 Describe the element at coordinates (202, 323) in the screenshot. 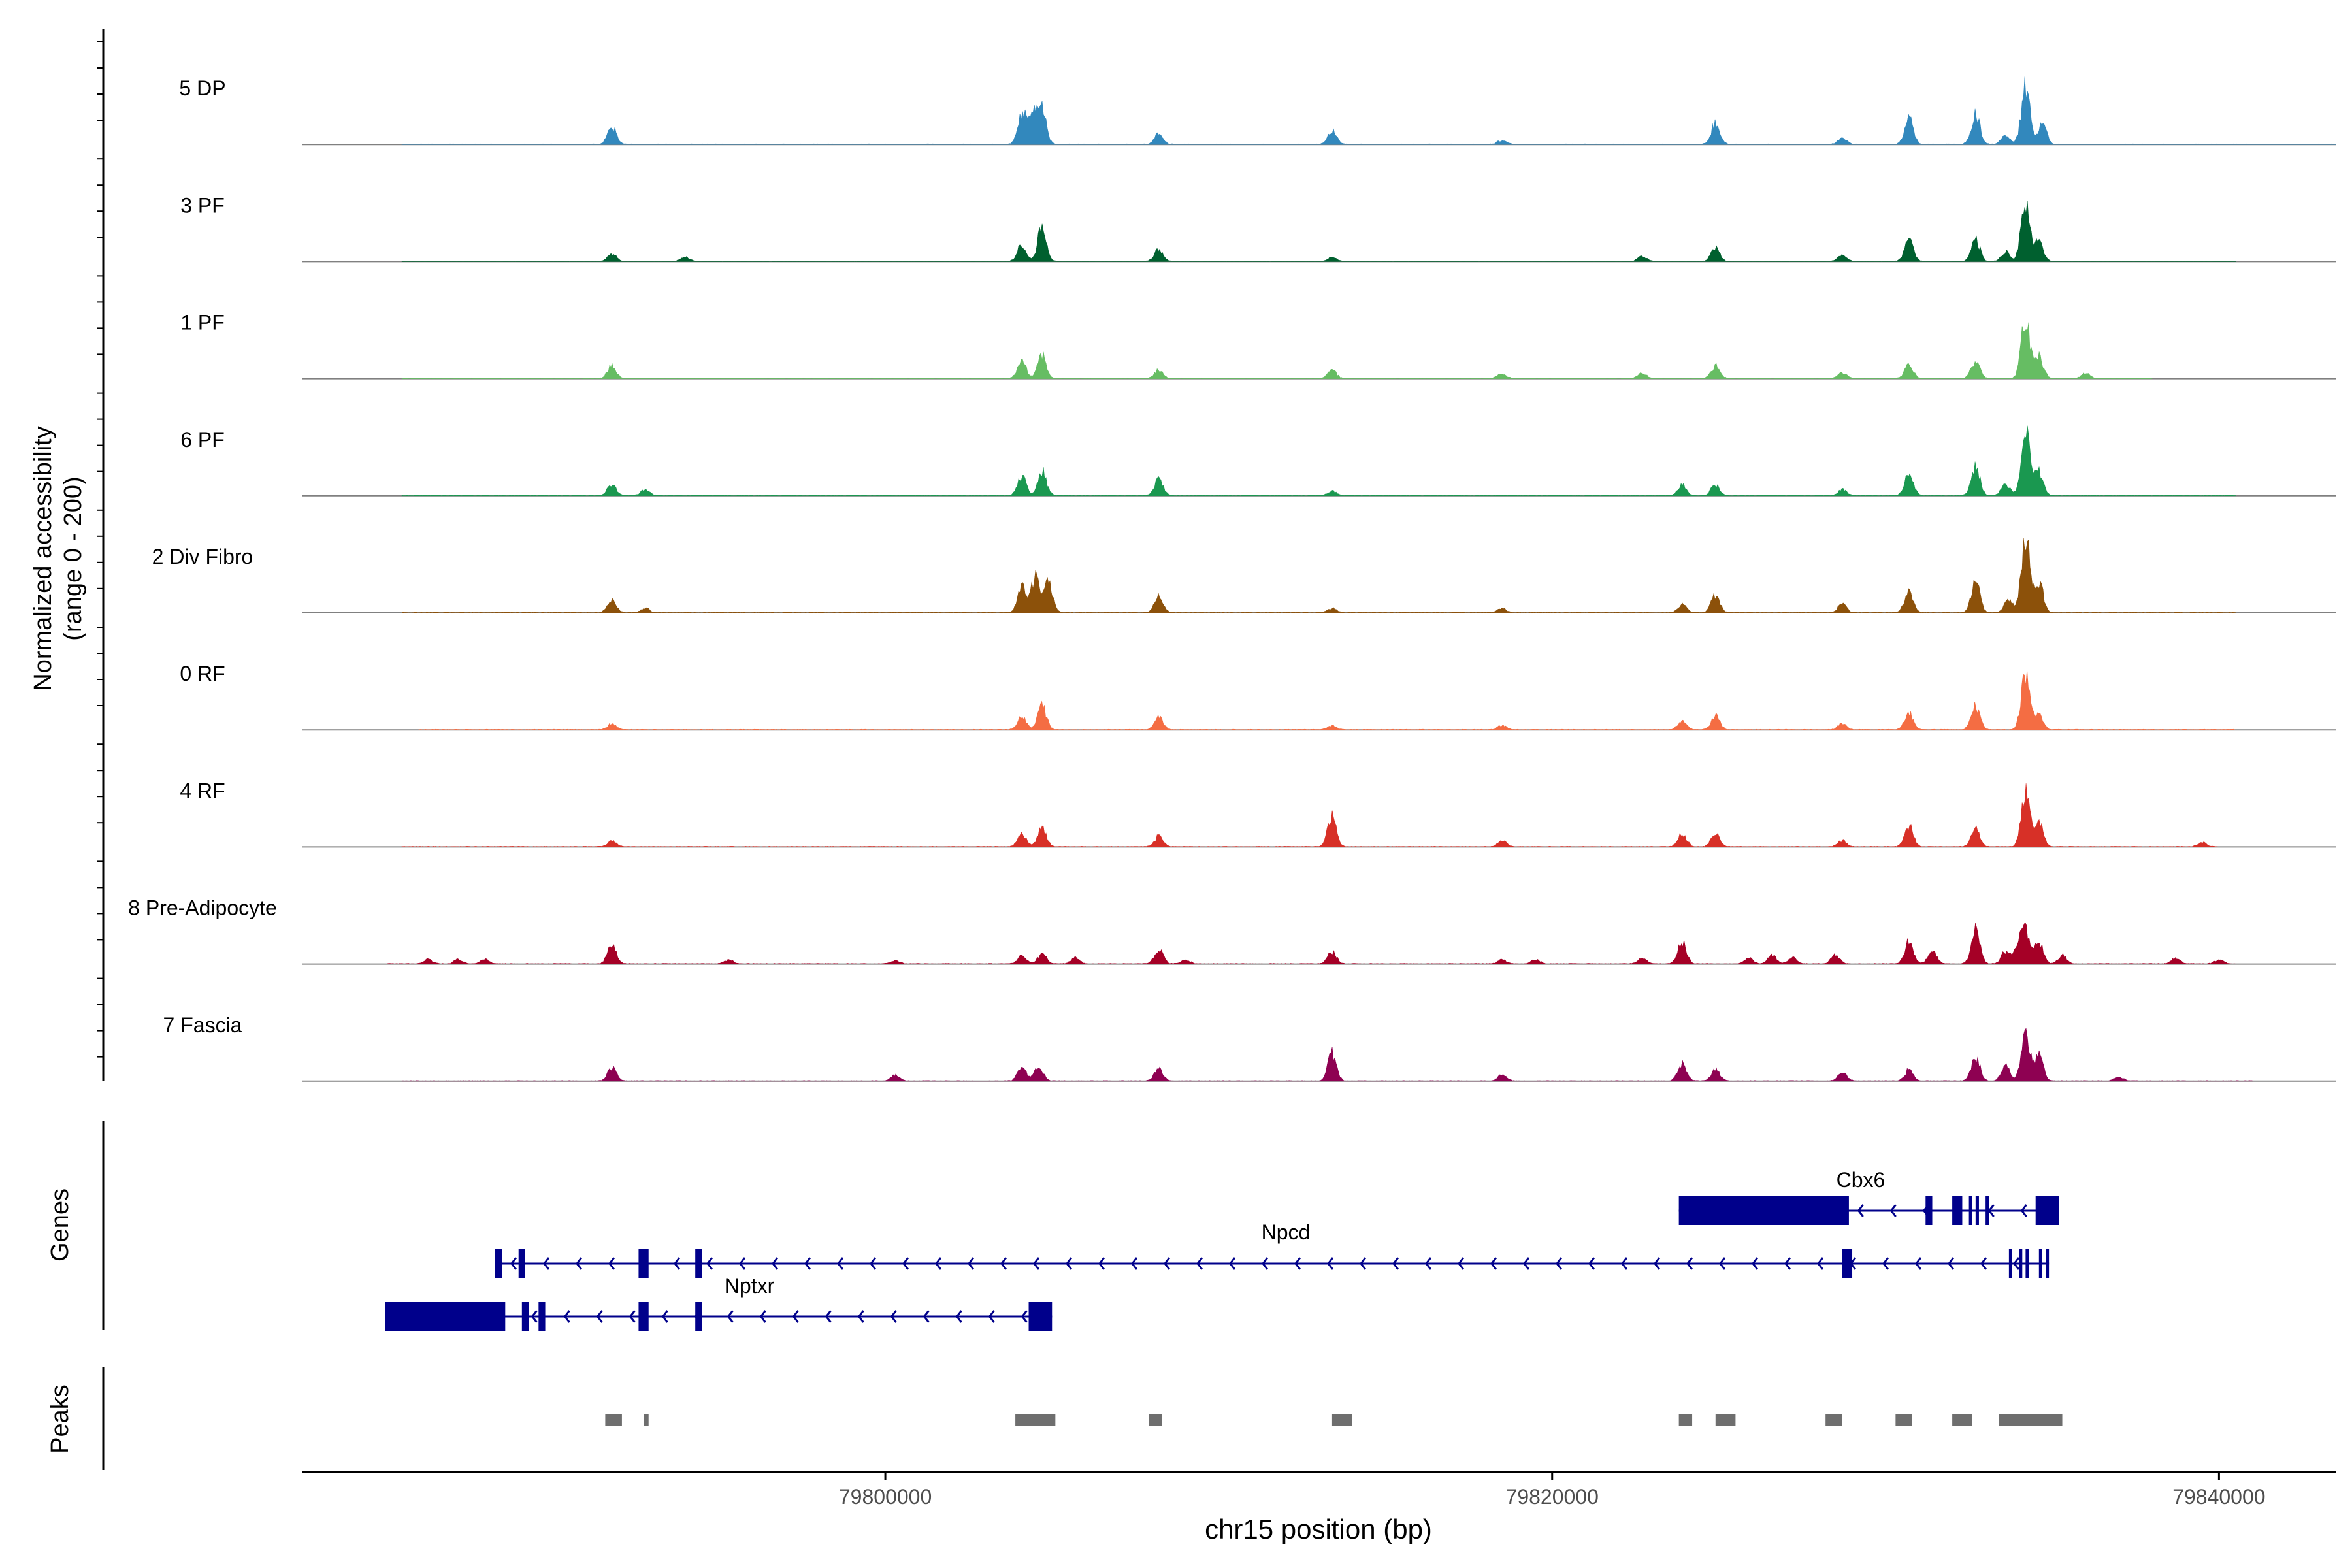

I see `track-label: 1 PF` at that location.